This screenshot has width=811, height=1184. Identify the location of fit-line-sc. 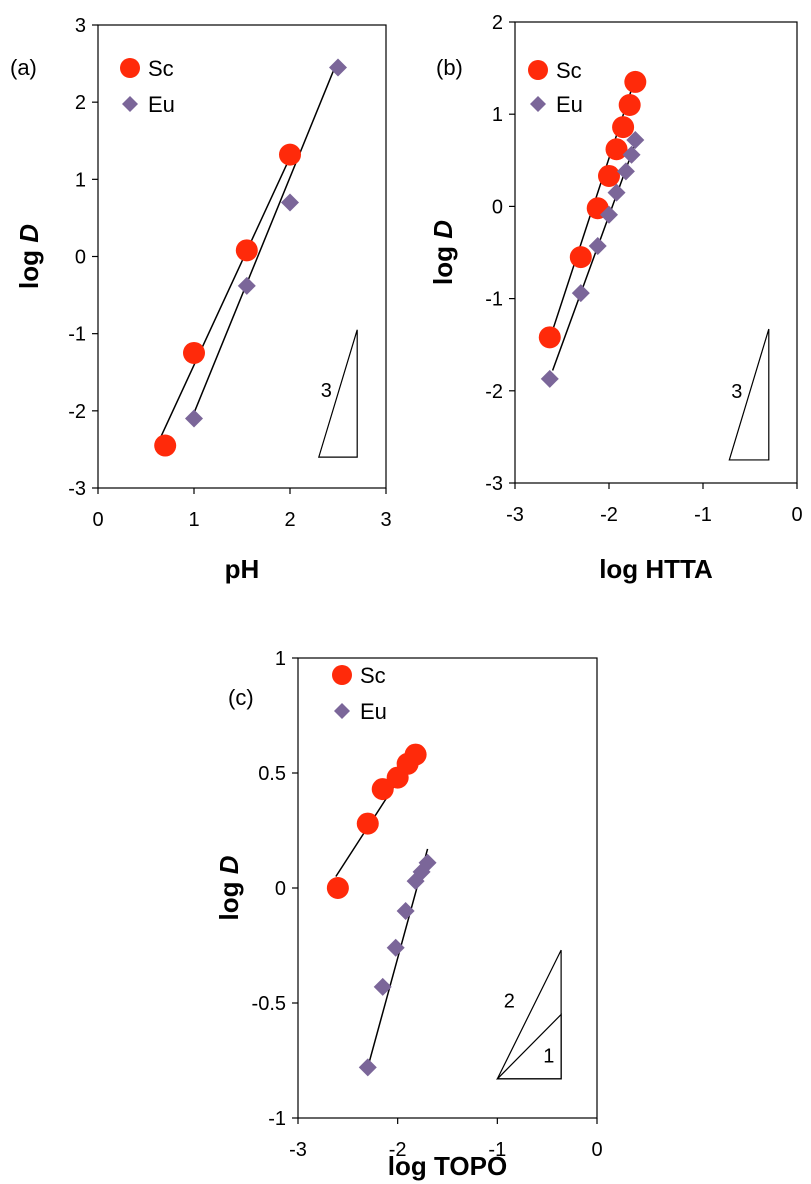
(227, 292).